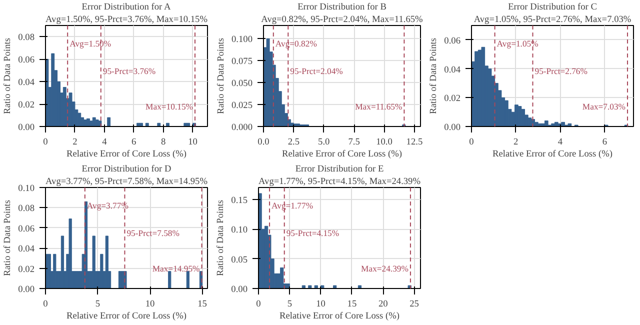 The height and width of the screenshot is (325, 640). Describe the element at coordinates (127, 182) in the screenshot. I see `chart-subtitle: Avg=3.77%, 95-Prct=7.58%, Max=14.95%` at that location.